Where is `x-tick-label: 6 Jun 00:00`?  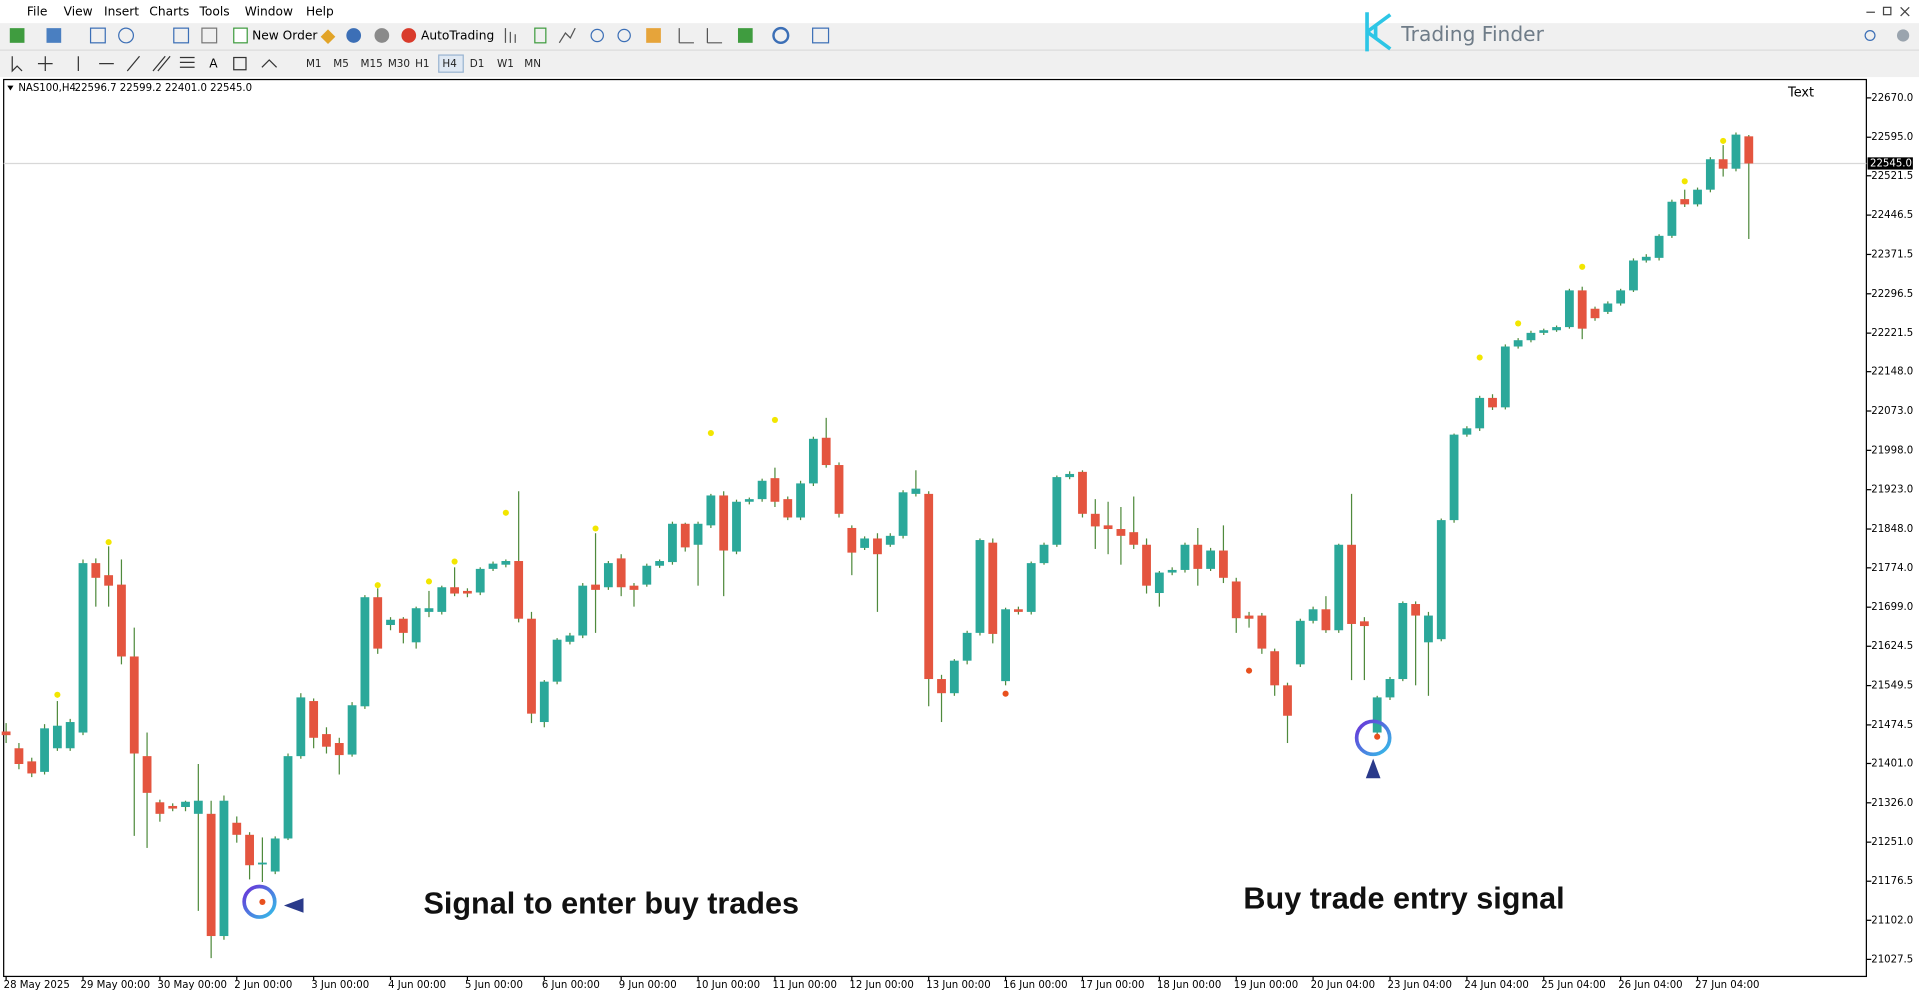
x-tick-label: 6 Jun 00:00 is located at coordinates (571, 985).